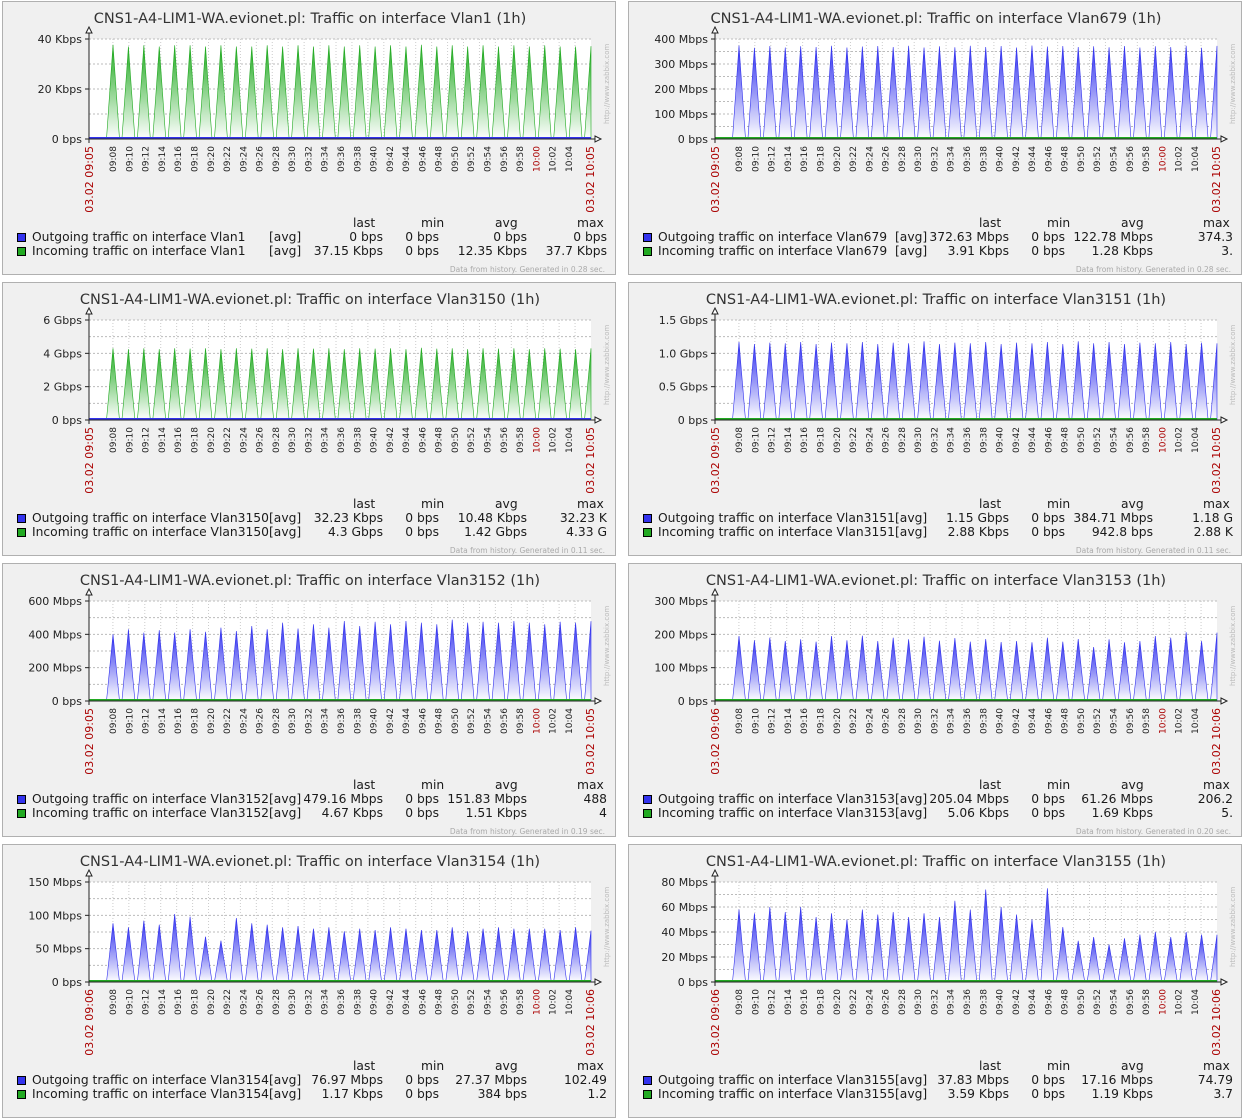 The height and width of the screenshot is (1118, 1246). Describe the element at coordinates (375, 721) in the screenshot. I see `x-tick-label: 09:40` at that location.